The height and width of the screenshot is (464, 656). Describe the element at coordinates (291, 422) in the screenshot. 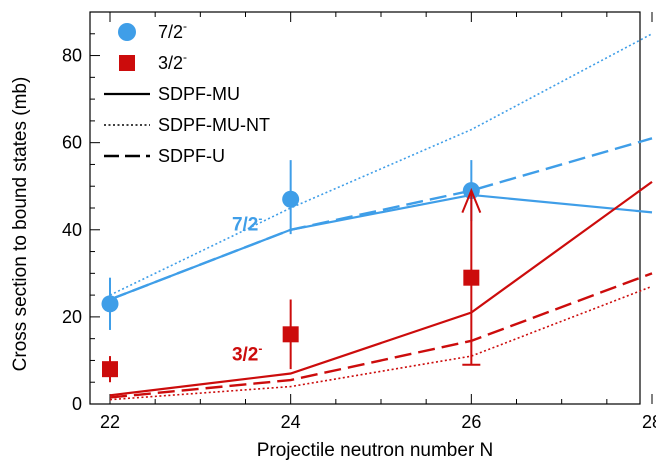

I see `x-tick-label: 24` at that location.